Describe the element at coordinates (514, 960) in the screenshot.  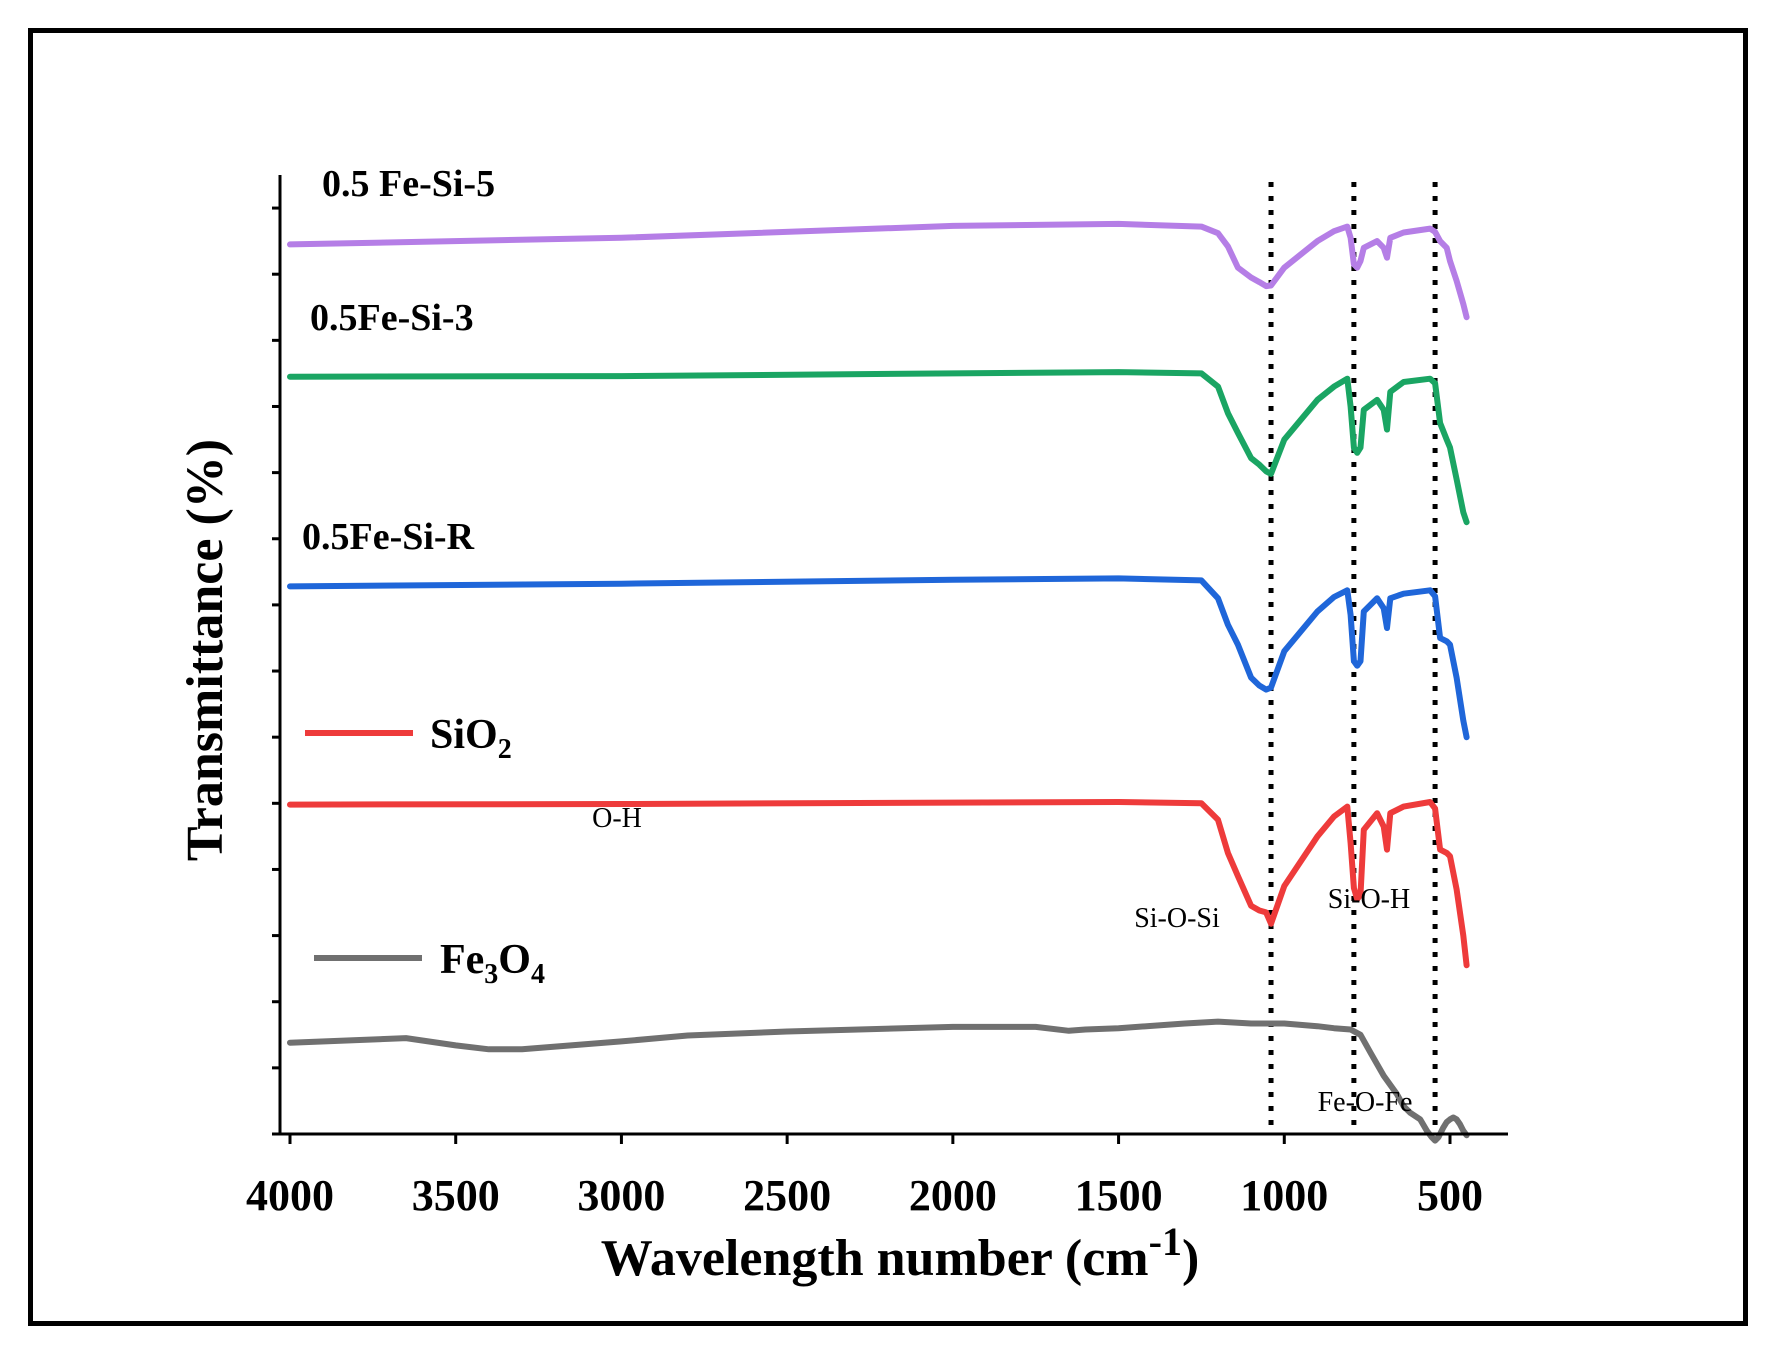
I see `legend-fe3o4-o: O` at that location.